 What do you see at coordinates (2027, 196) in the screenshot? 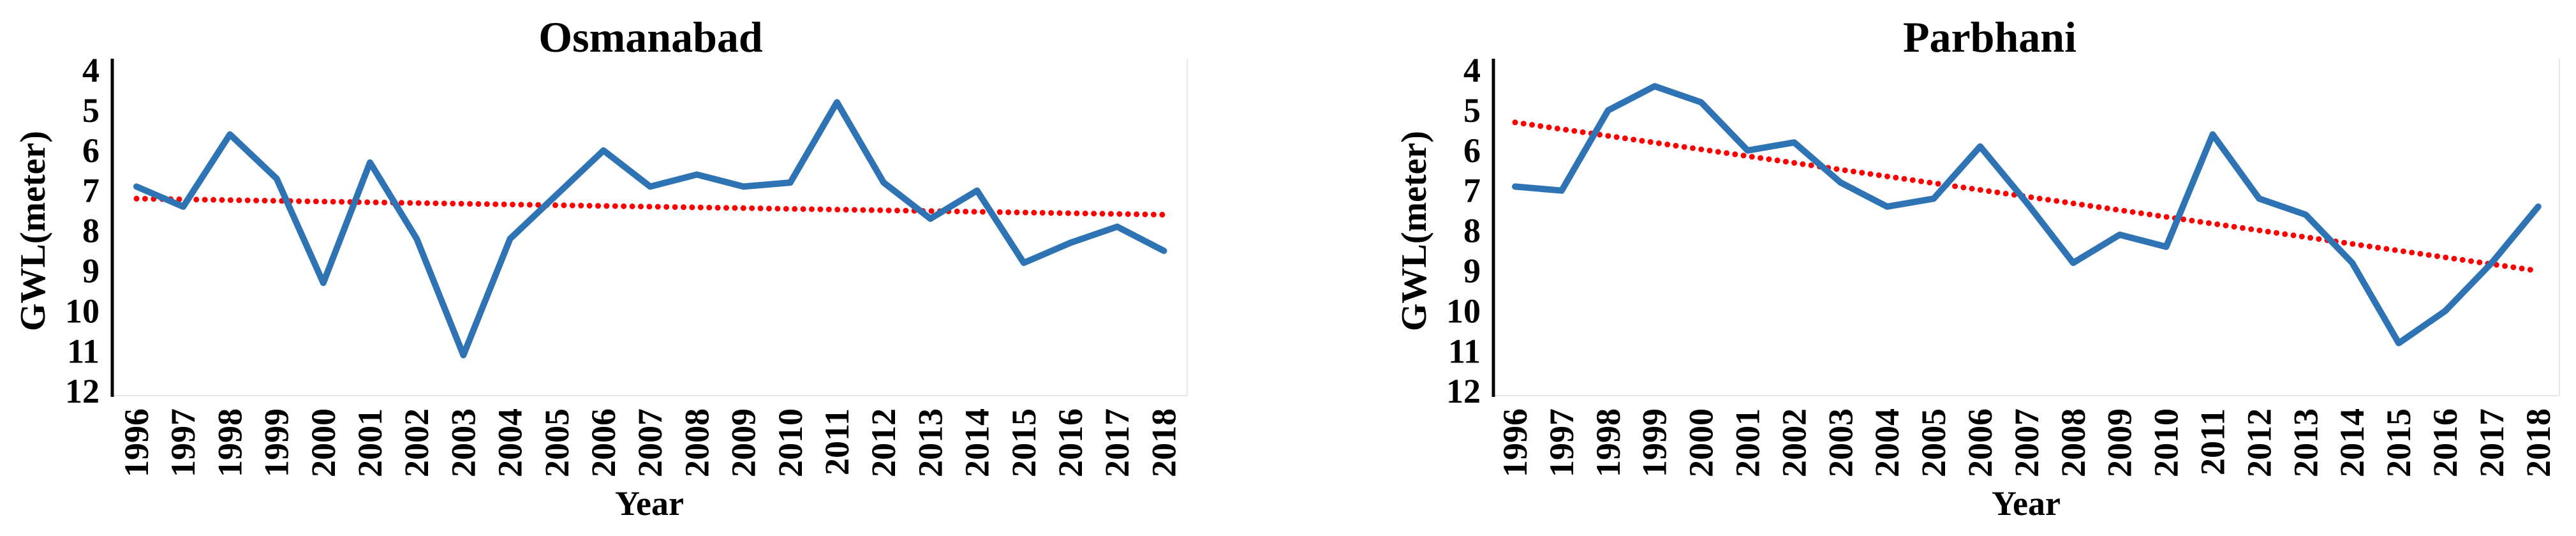
I see `trendline-dotted` at bounding box center [2027, 196].